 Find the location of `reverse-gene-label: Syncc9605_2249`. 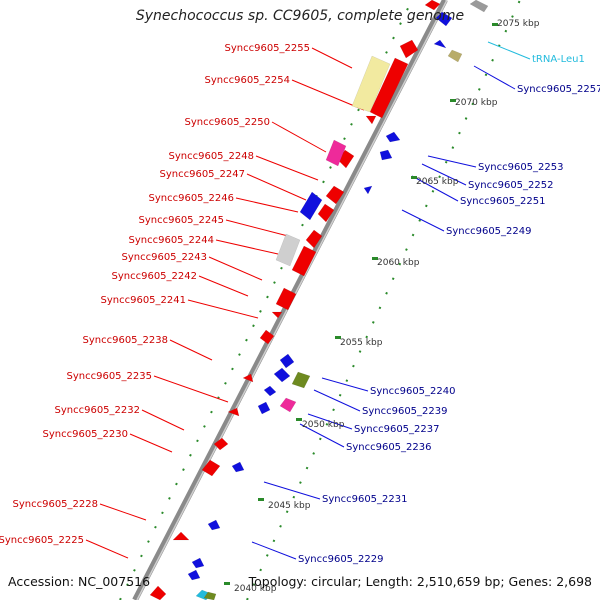

reverse-gene-label: Syncc9605_2249 is located at coordinates (489, 231).